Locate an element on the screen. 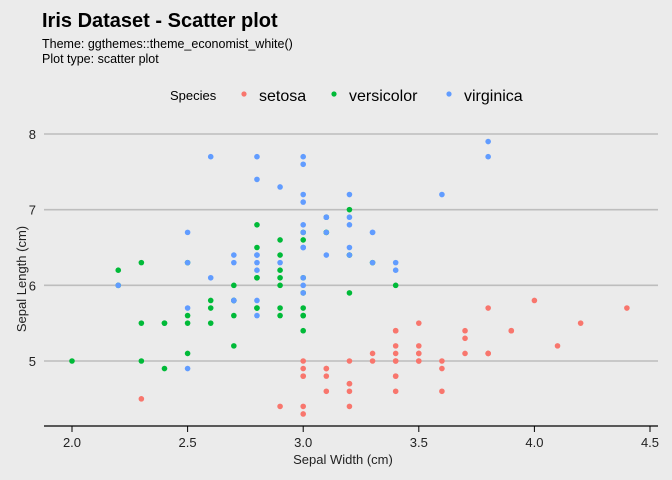  y-tick-label-8: 8 is located at coordinates (32, 134).